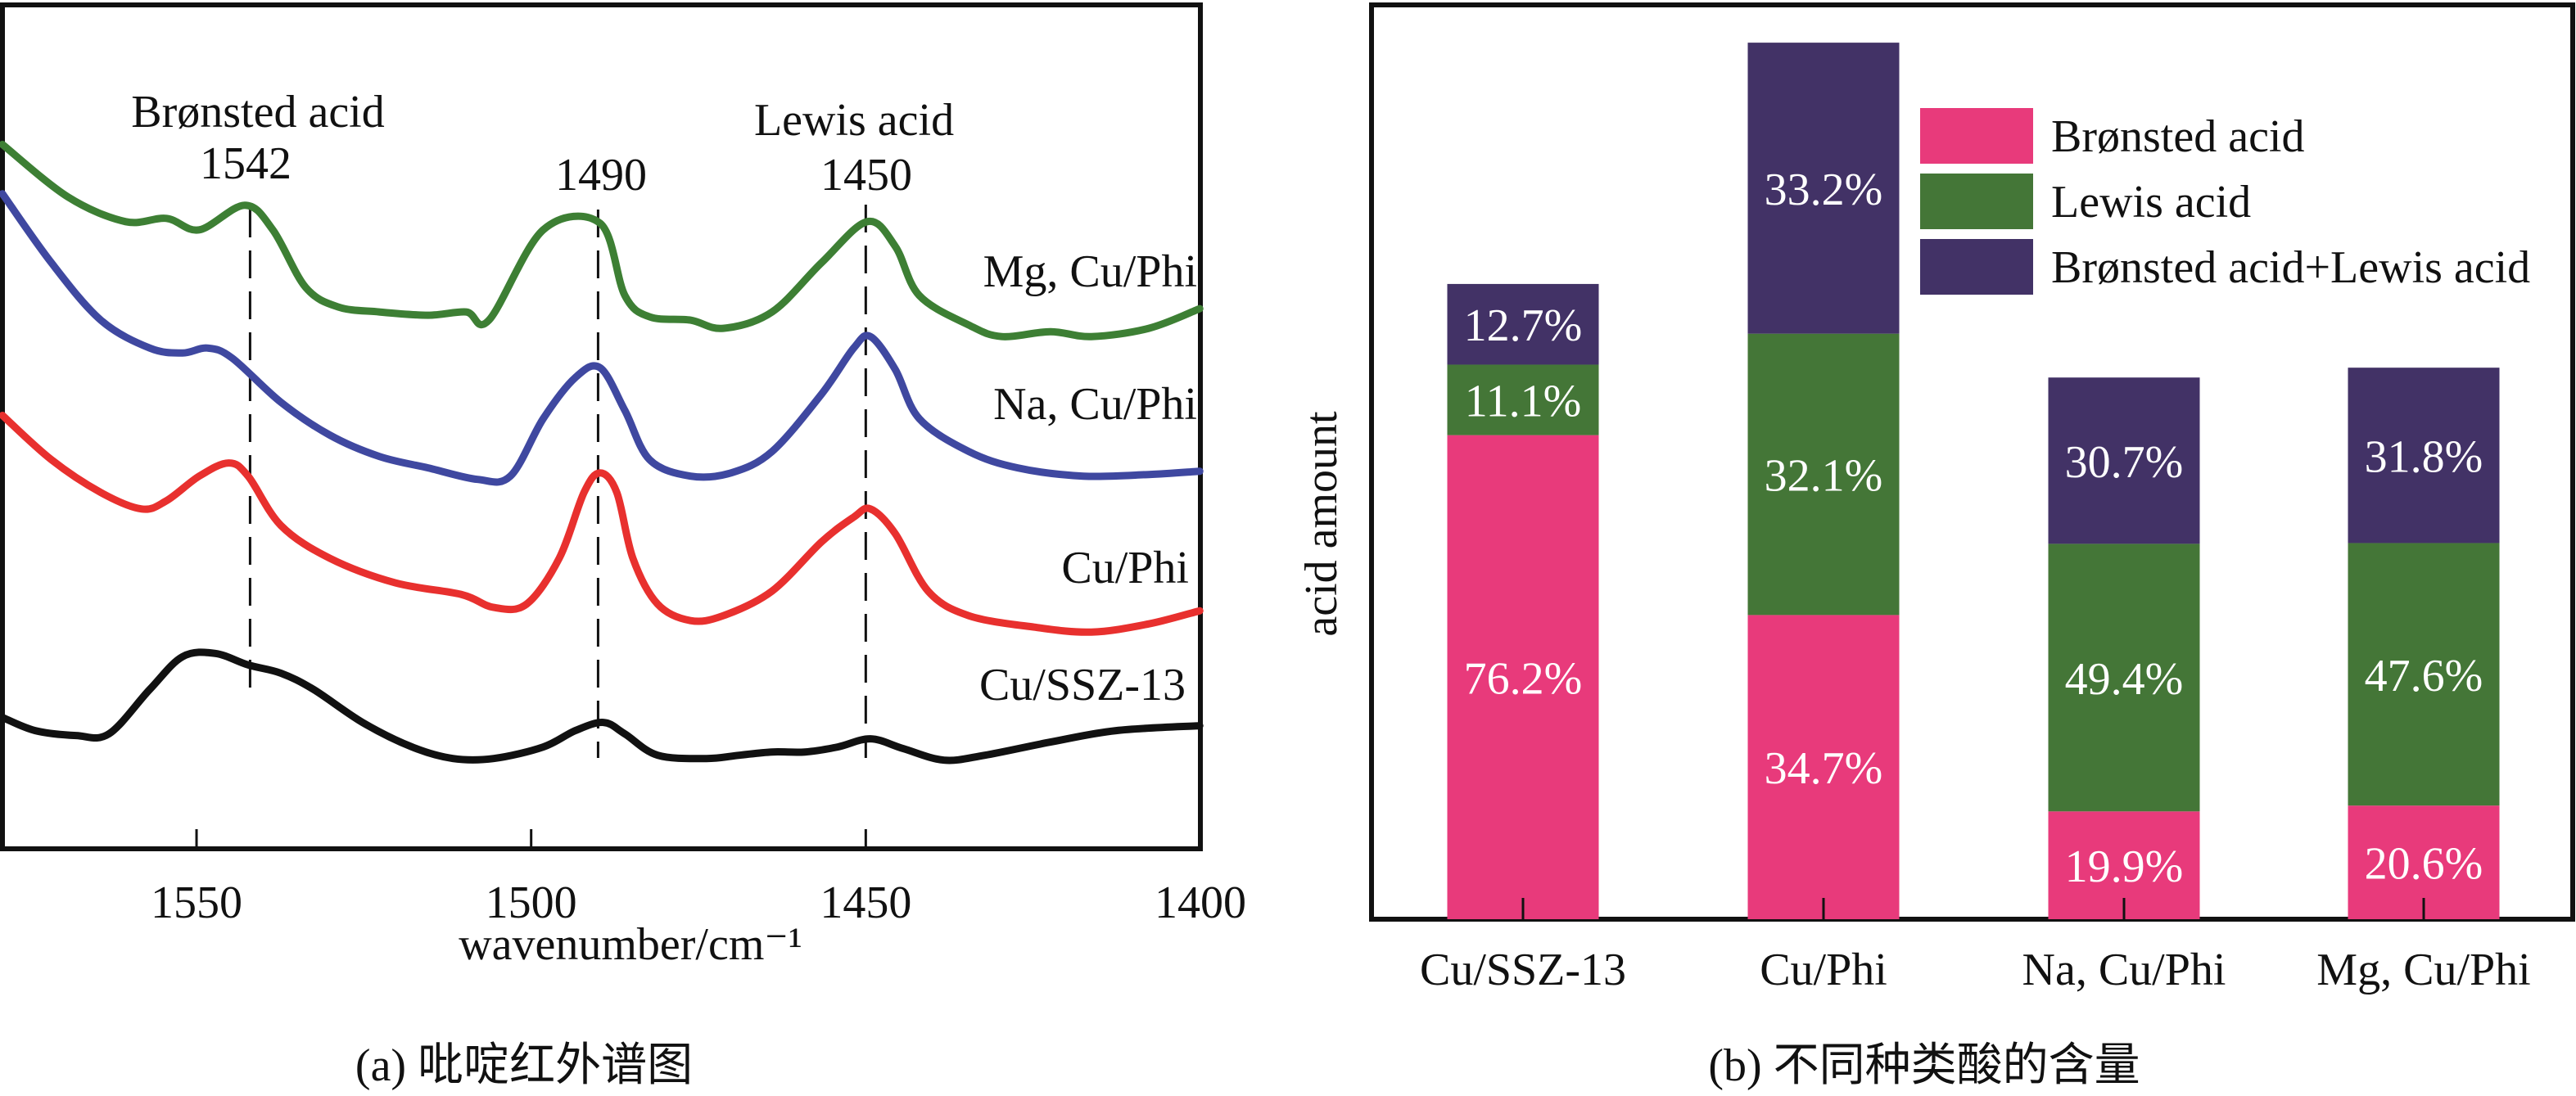  I want to click on legend-label: Lewis acid, so click(2151, 203).